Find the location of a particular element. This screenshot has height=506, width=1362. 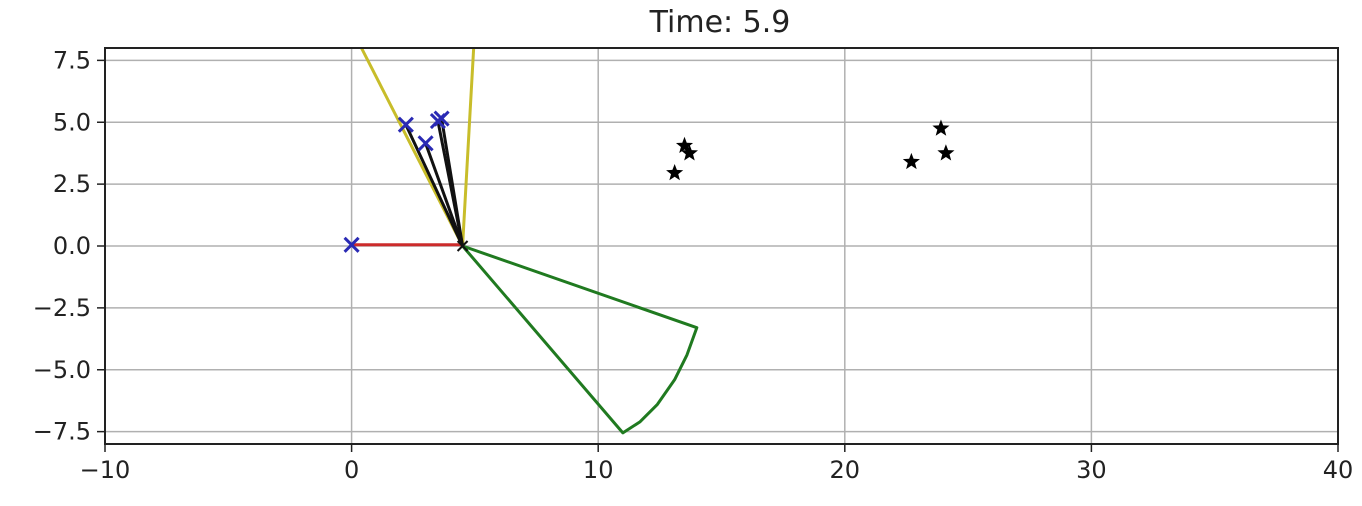

y-tick-label: 2.5 is located at coordinates (72, 184).